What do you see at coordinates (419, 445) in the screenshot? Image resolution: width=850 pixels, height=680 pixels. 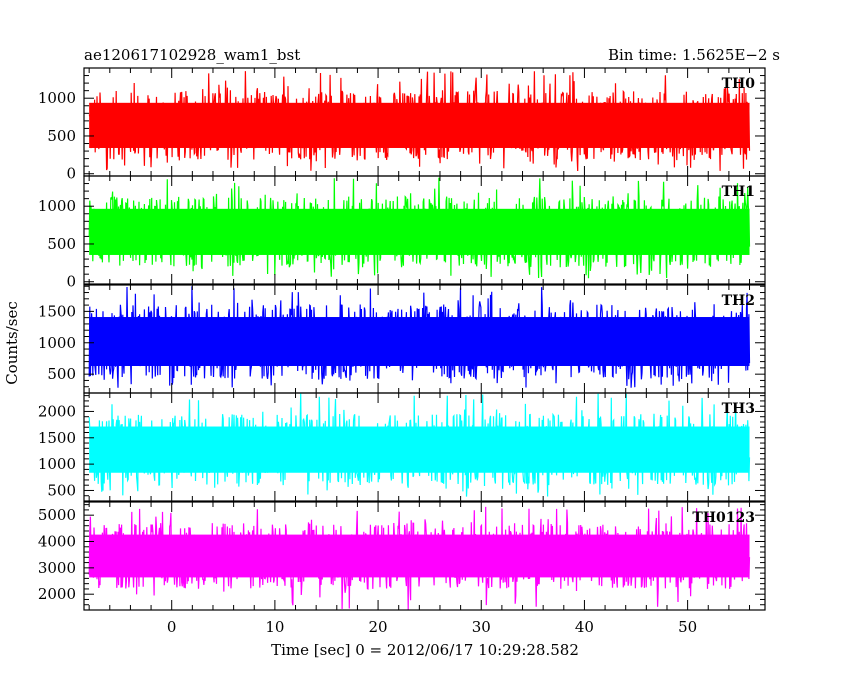 I see `series-line-th3` at bounding box center [419, 445].